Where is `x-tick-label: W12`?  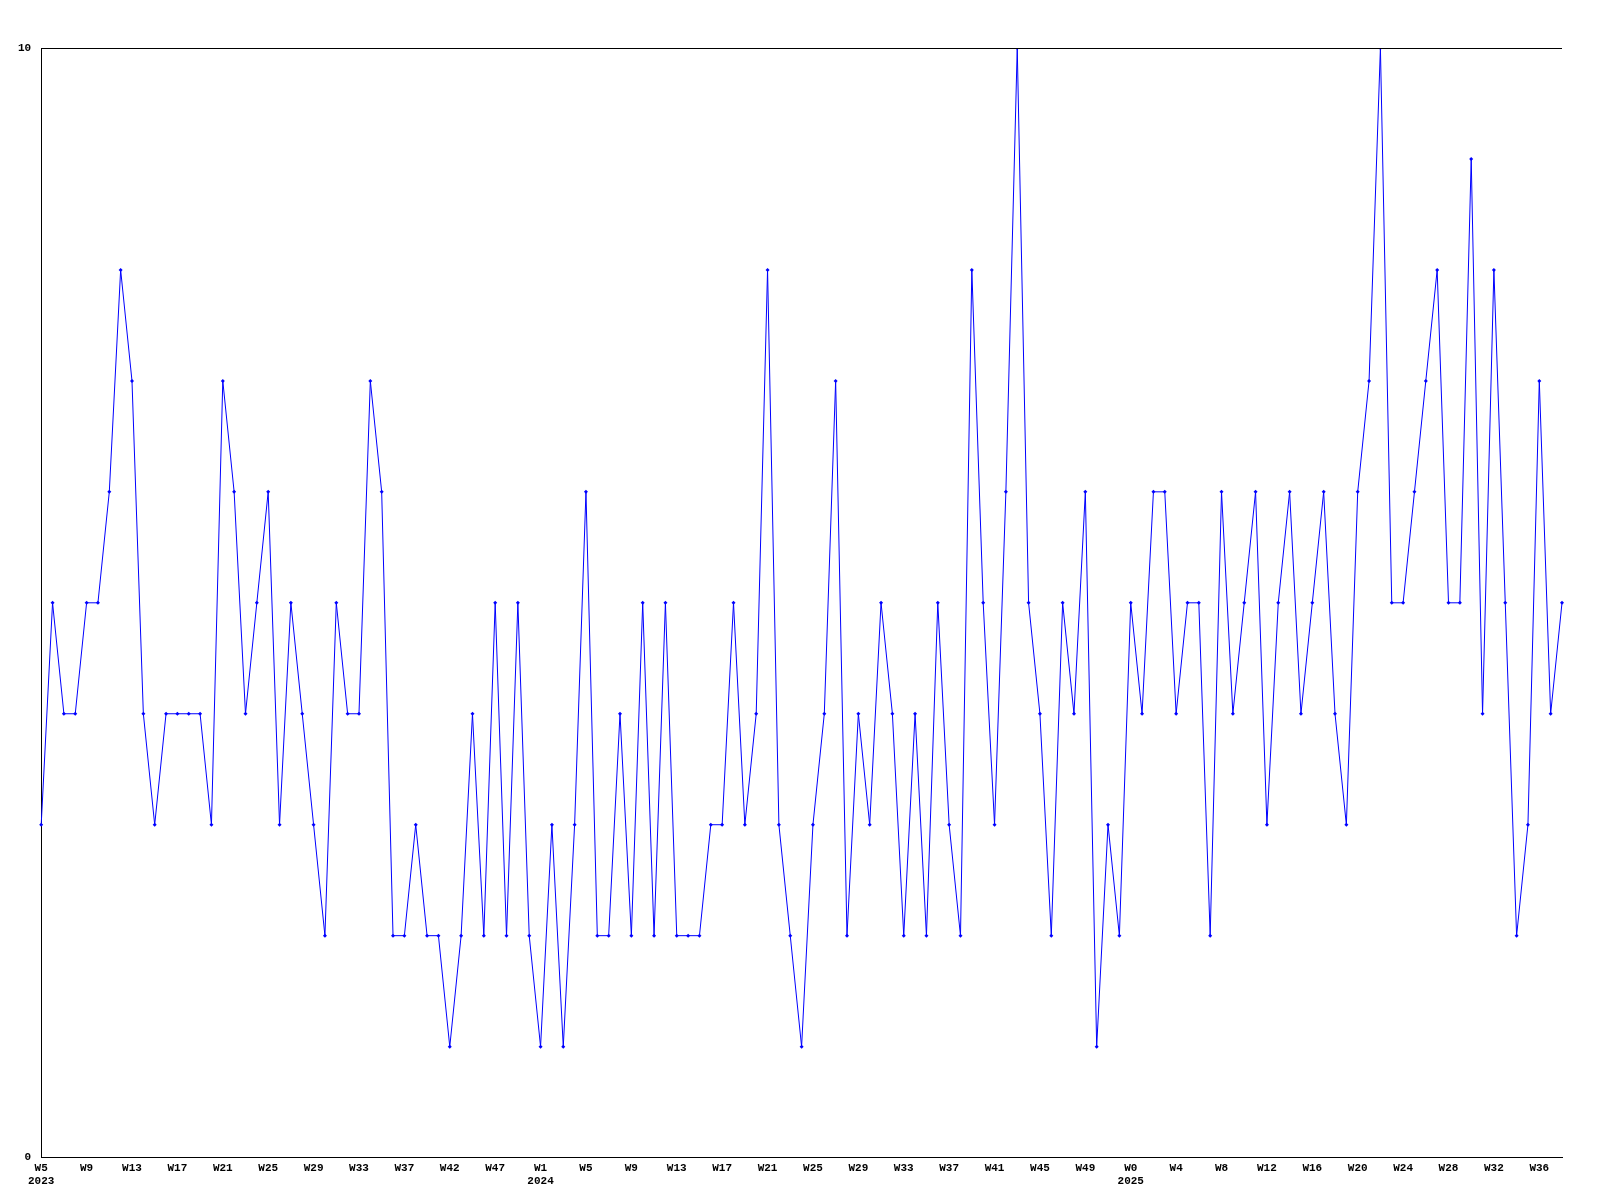 x-tick-label: W12 is located at coordinates (1267, 1167).